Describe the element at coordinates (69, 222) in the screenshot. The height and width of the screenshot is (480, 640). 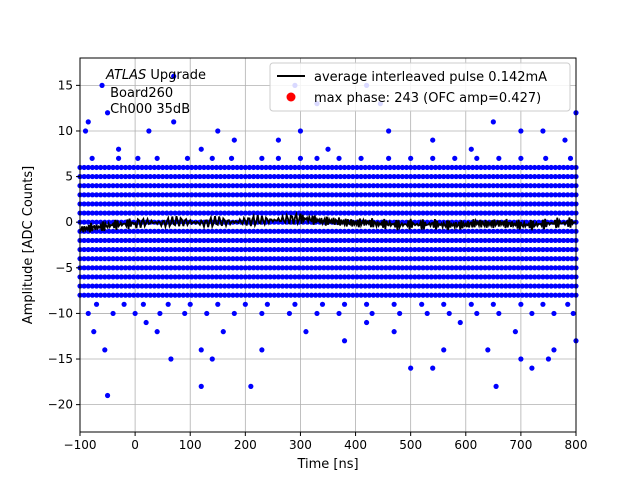
I see `y-tick-label: 0` at that location.